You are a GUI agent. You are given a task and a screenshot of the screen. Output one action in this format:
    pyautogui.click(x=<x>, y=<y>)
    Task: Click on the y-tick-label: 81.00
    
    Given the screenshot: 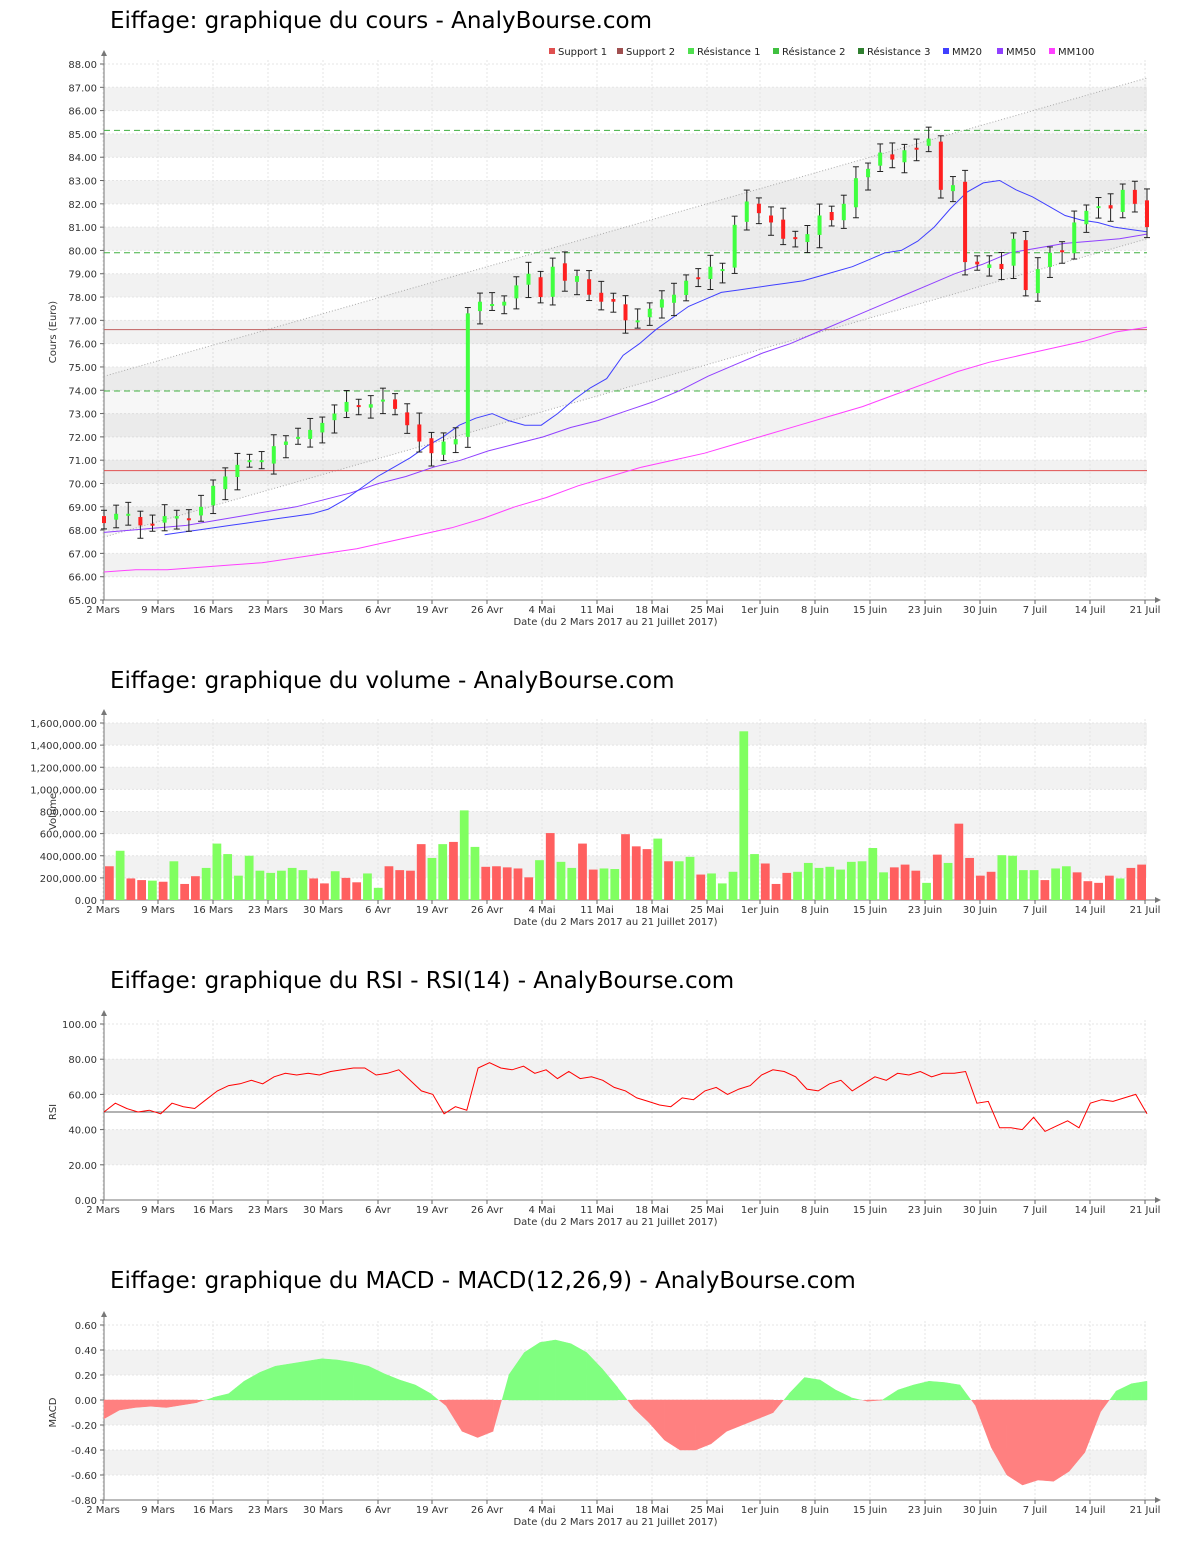 What is the action you would take?
    pyautogui.click(x=82, y=228)
    